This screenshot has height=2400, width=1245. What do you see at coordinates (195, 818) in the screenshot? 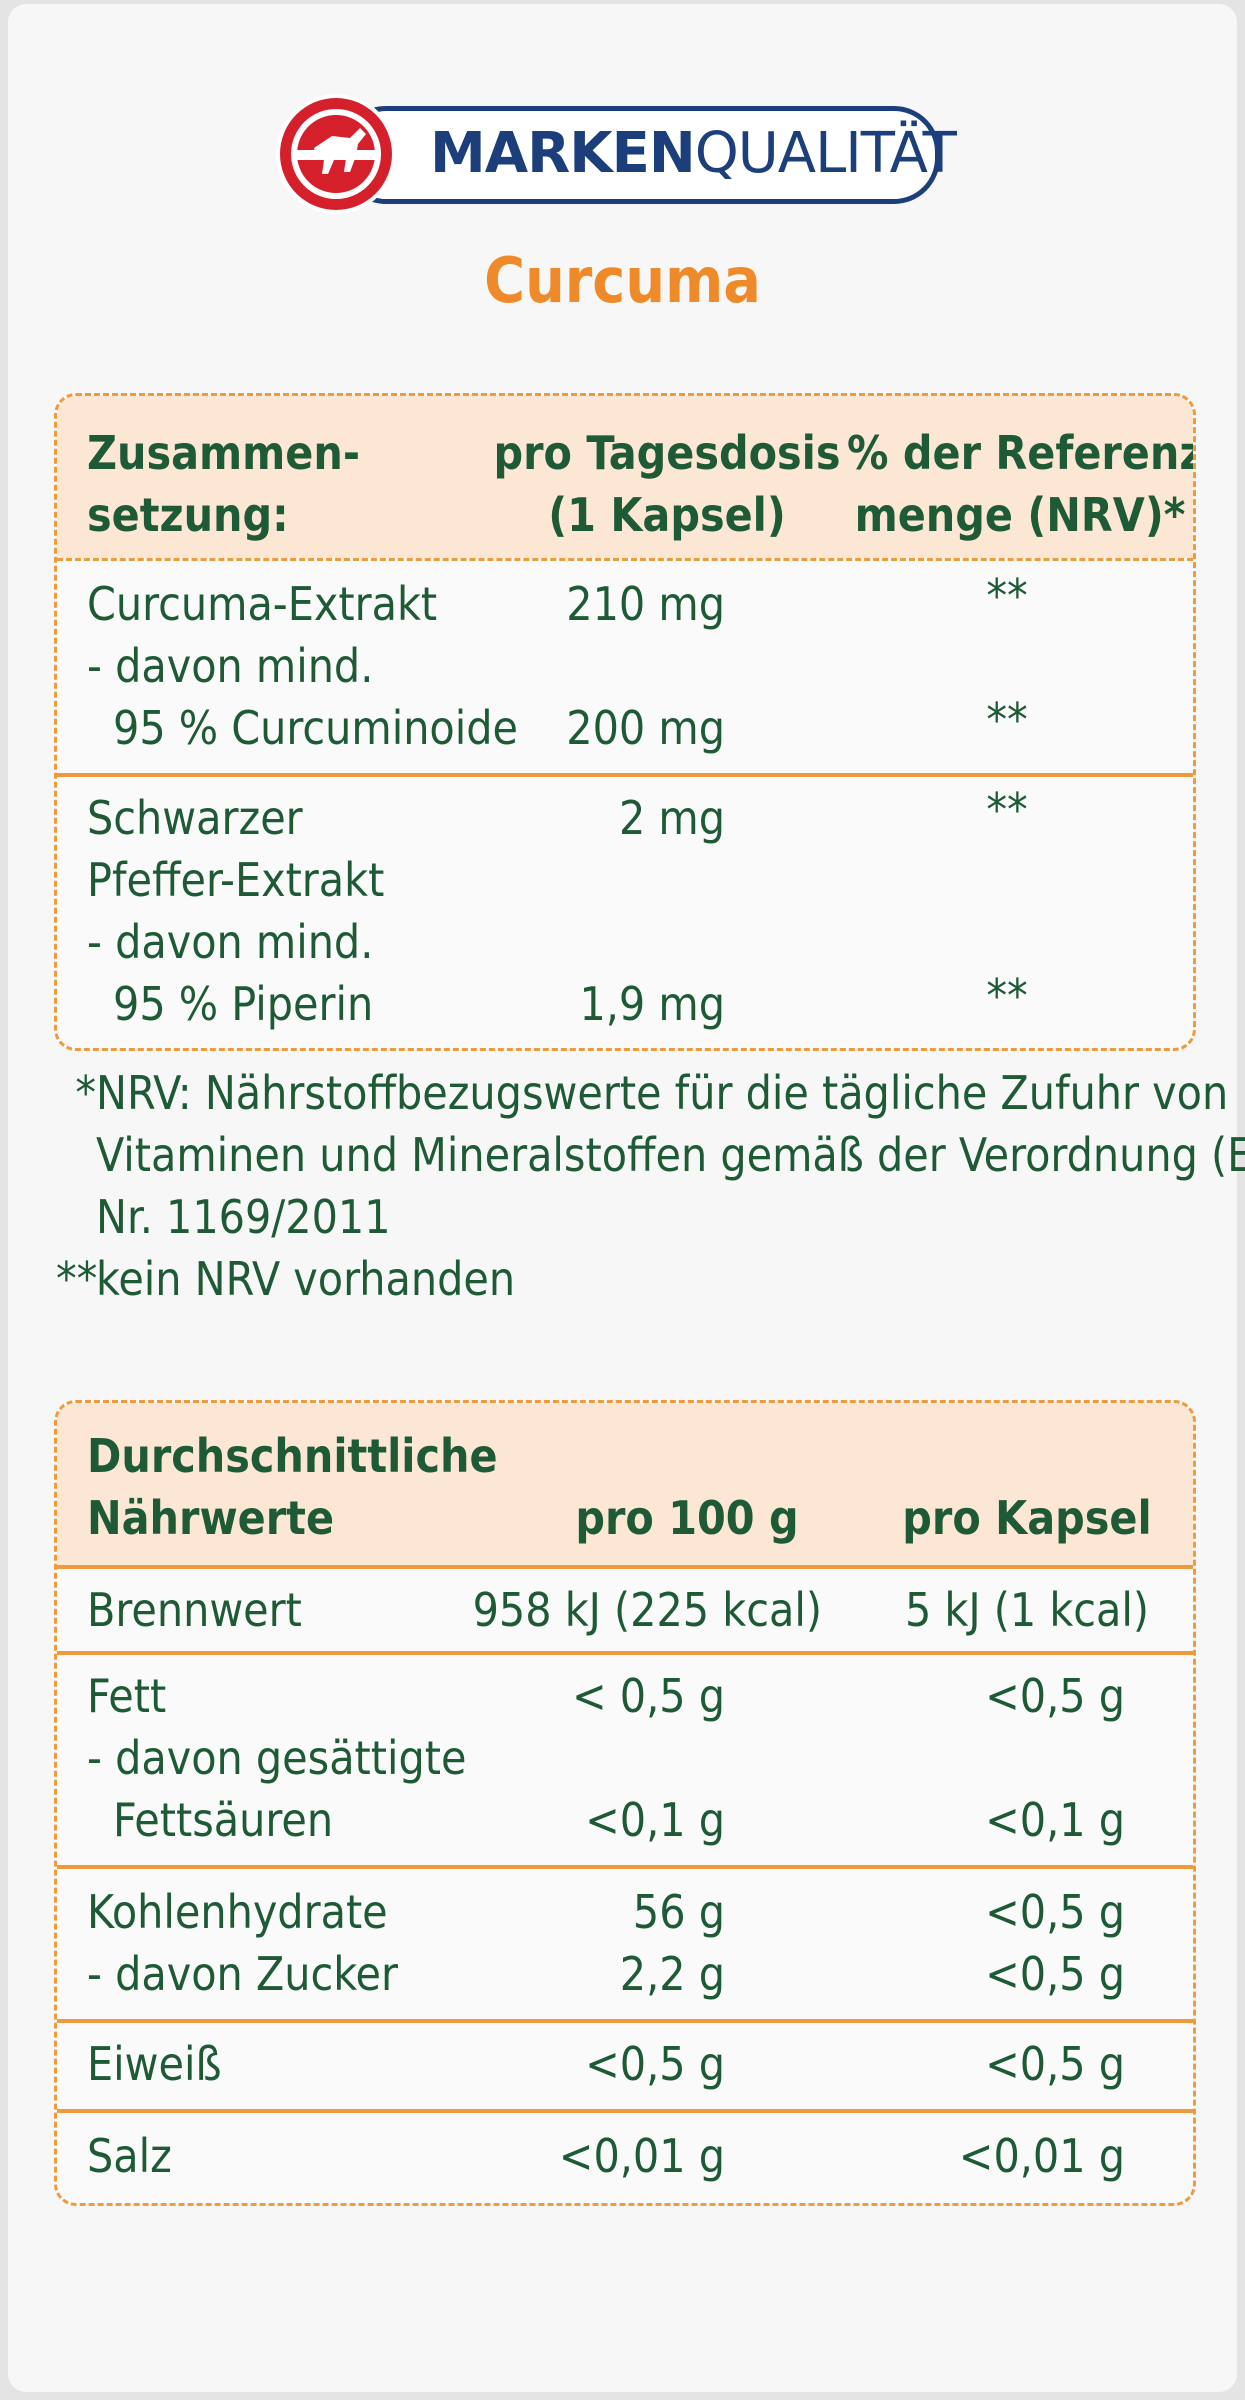
I see `ingredient-label: Schwarzer` at bounding box center [195, 818].